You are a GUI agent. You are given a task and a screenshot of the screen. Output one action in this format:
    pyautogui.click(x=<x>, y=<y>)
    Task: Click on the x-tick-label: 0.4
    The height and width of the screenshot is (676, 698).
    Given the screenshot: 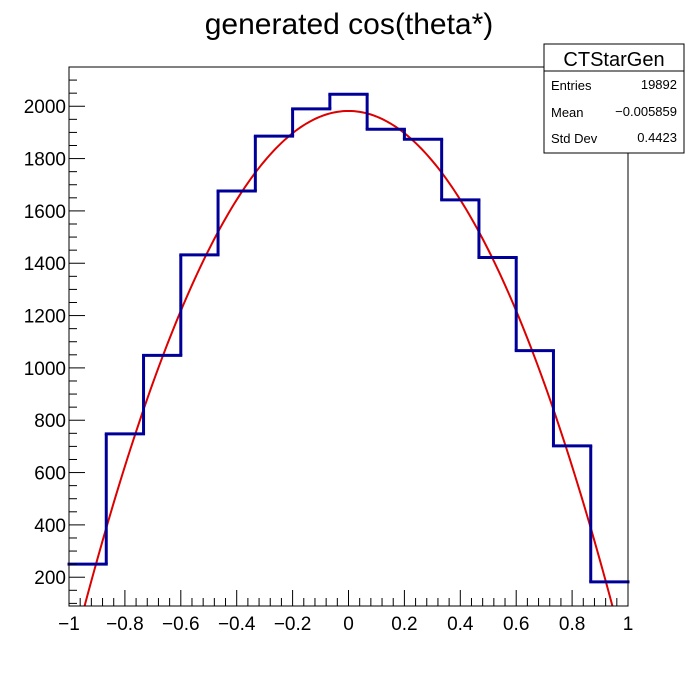 What is the action you would take?
    pyautogui.click(x=460, y=624)
    